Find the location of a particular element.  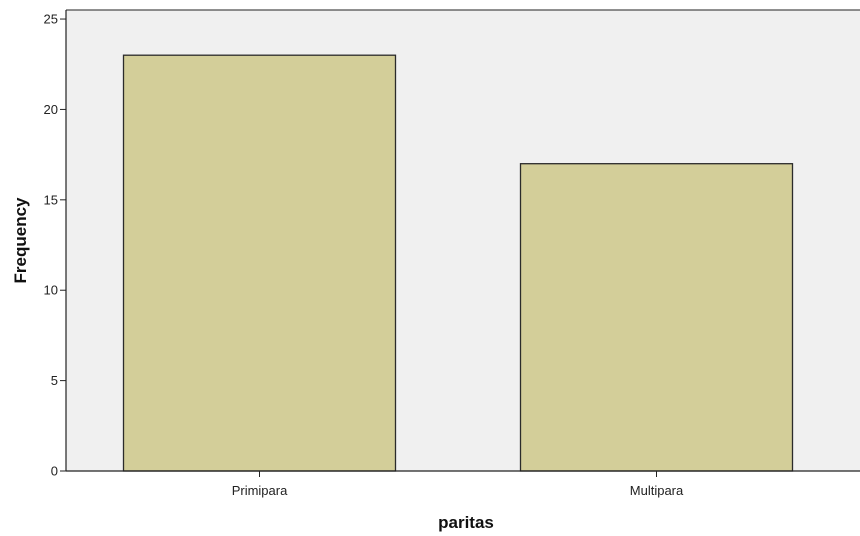

y-tick-label: 25 is located at coordinates (51, 19).